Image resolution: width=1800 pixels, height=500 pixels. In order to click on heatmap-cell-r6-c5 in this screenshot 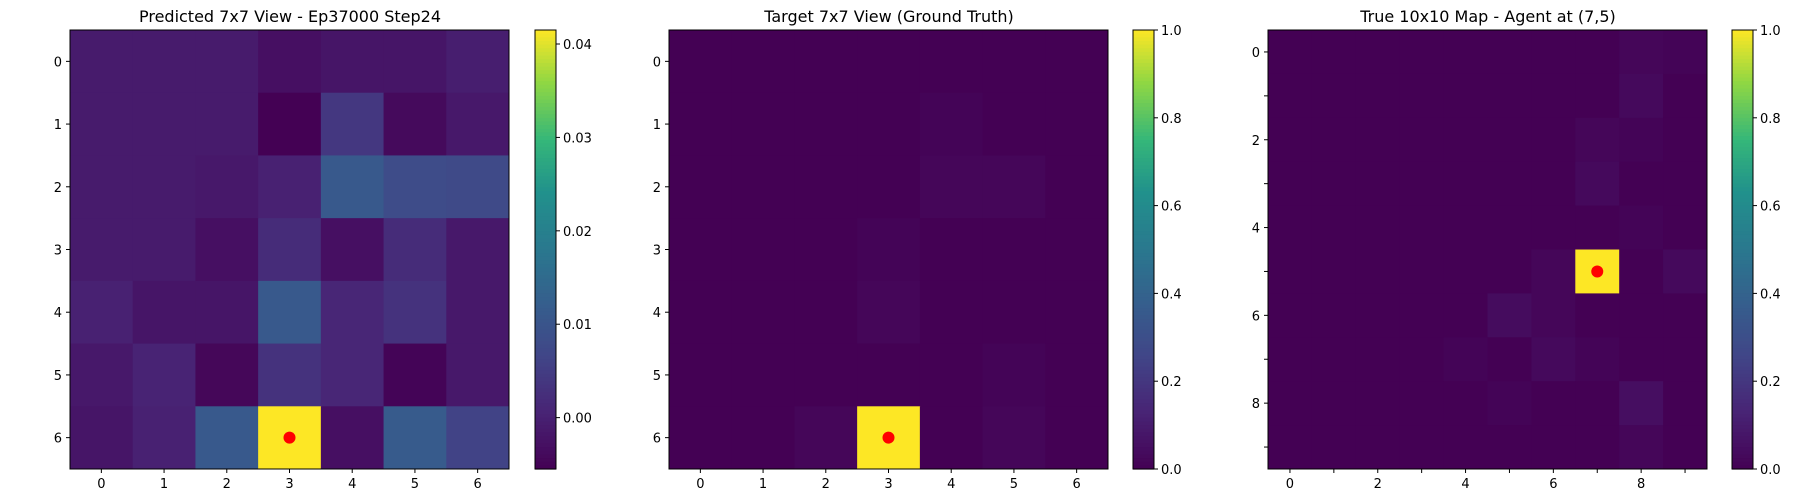, I will do `click(415, 438)`.